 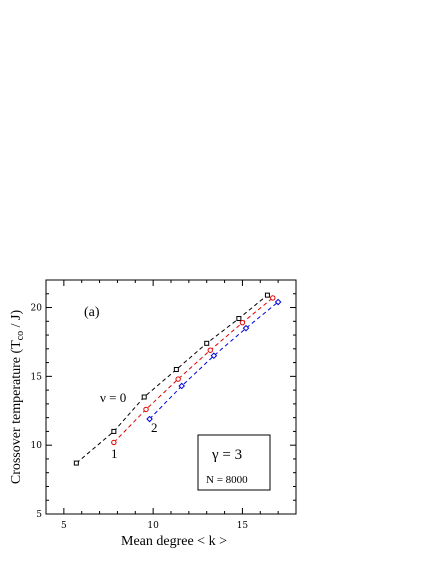 What do you see at coordinates (153, 526) in the screenshot?
I see `x-tick-label: 10` at bounding box center [153, 526].